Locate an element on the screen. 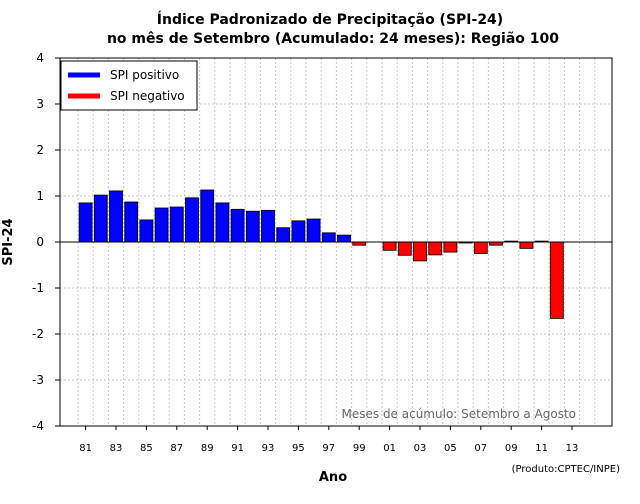 This screenshot has width=640, height=504. legend: SPI positivo SPI negativo is located at coordinates (129, 85).